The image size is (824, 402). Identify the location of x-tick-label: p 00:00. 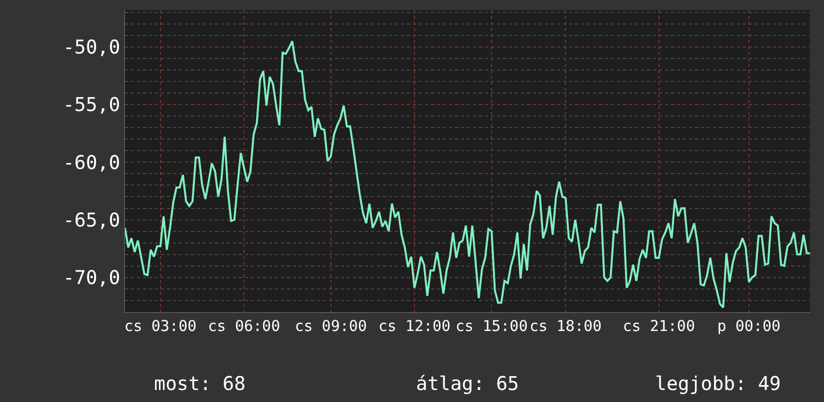
(749, 326).